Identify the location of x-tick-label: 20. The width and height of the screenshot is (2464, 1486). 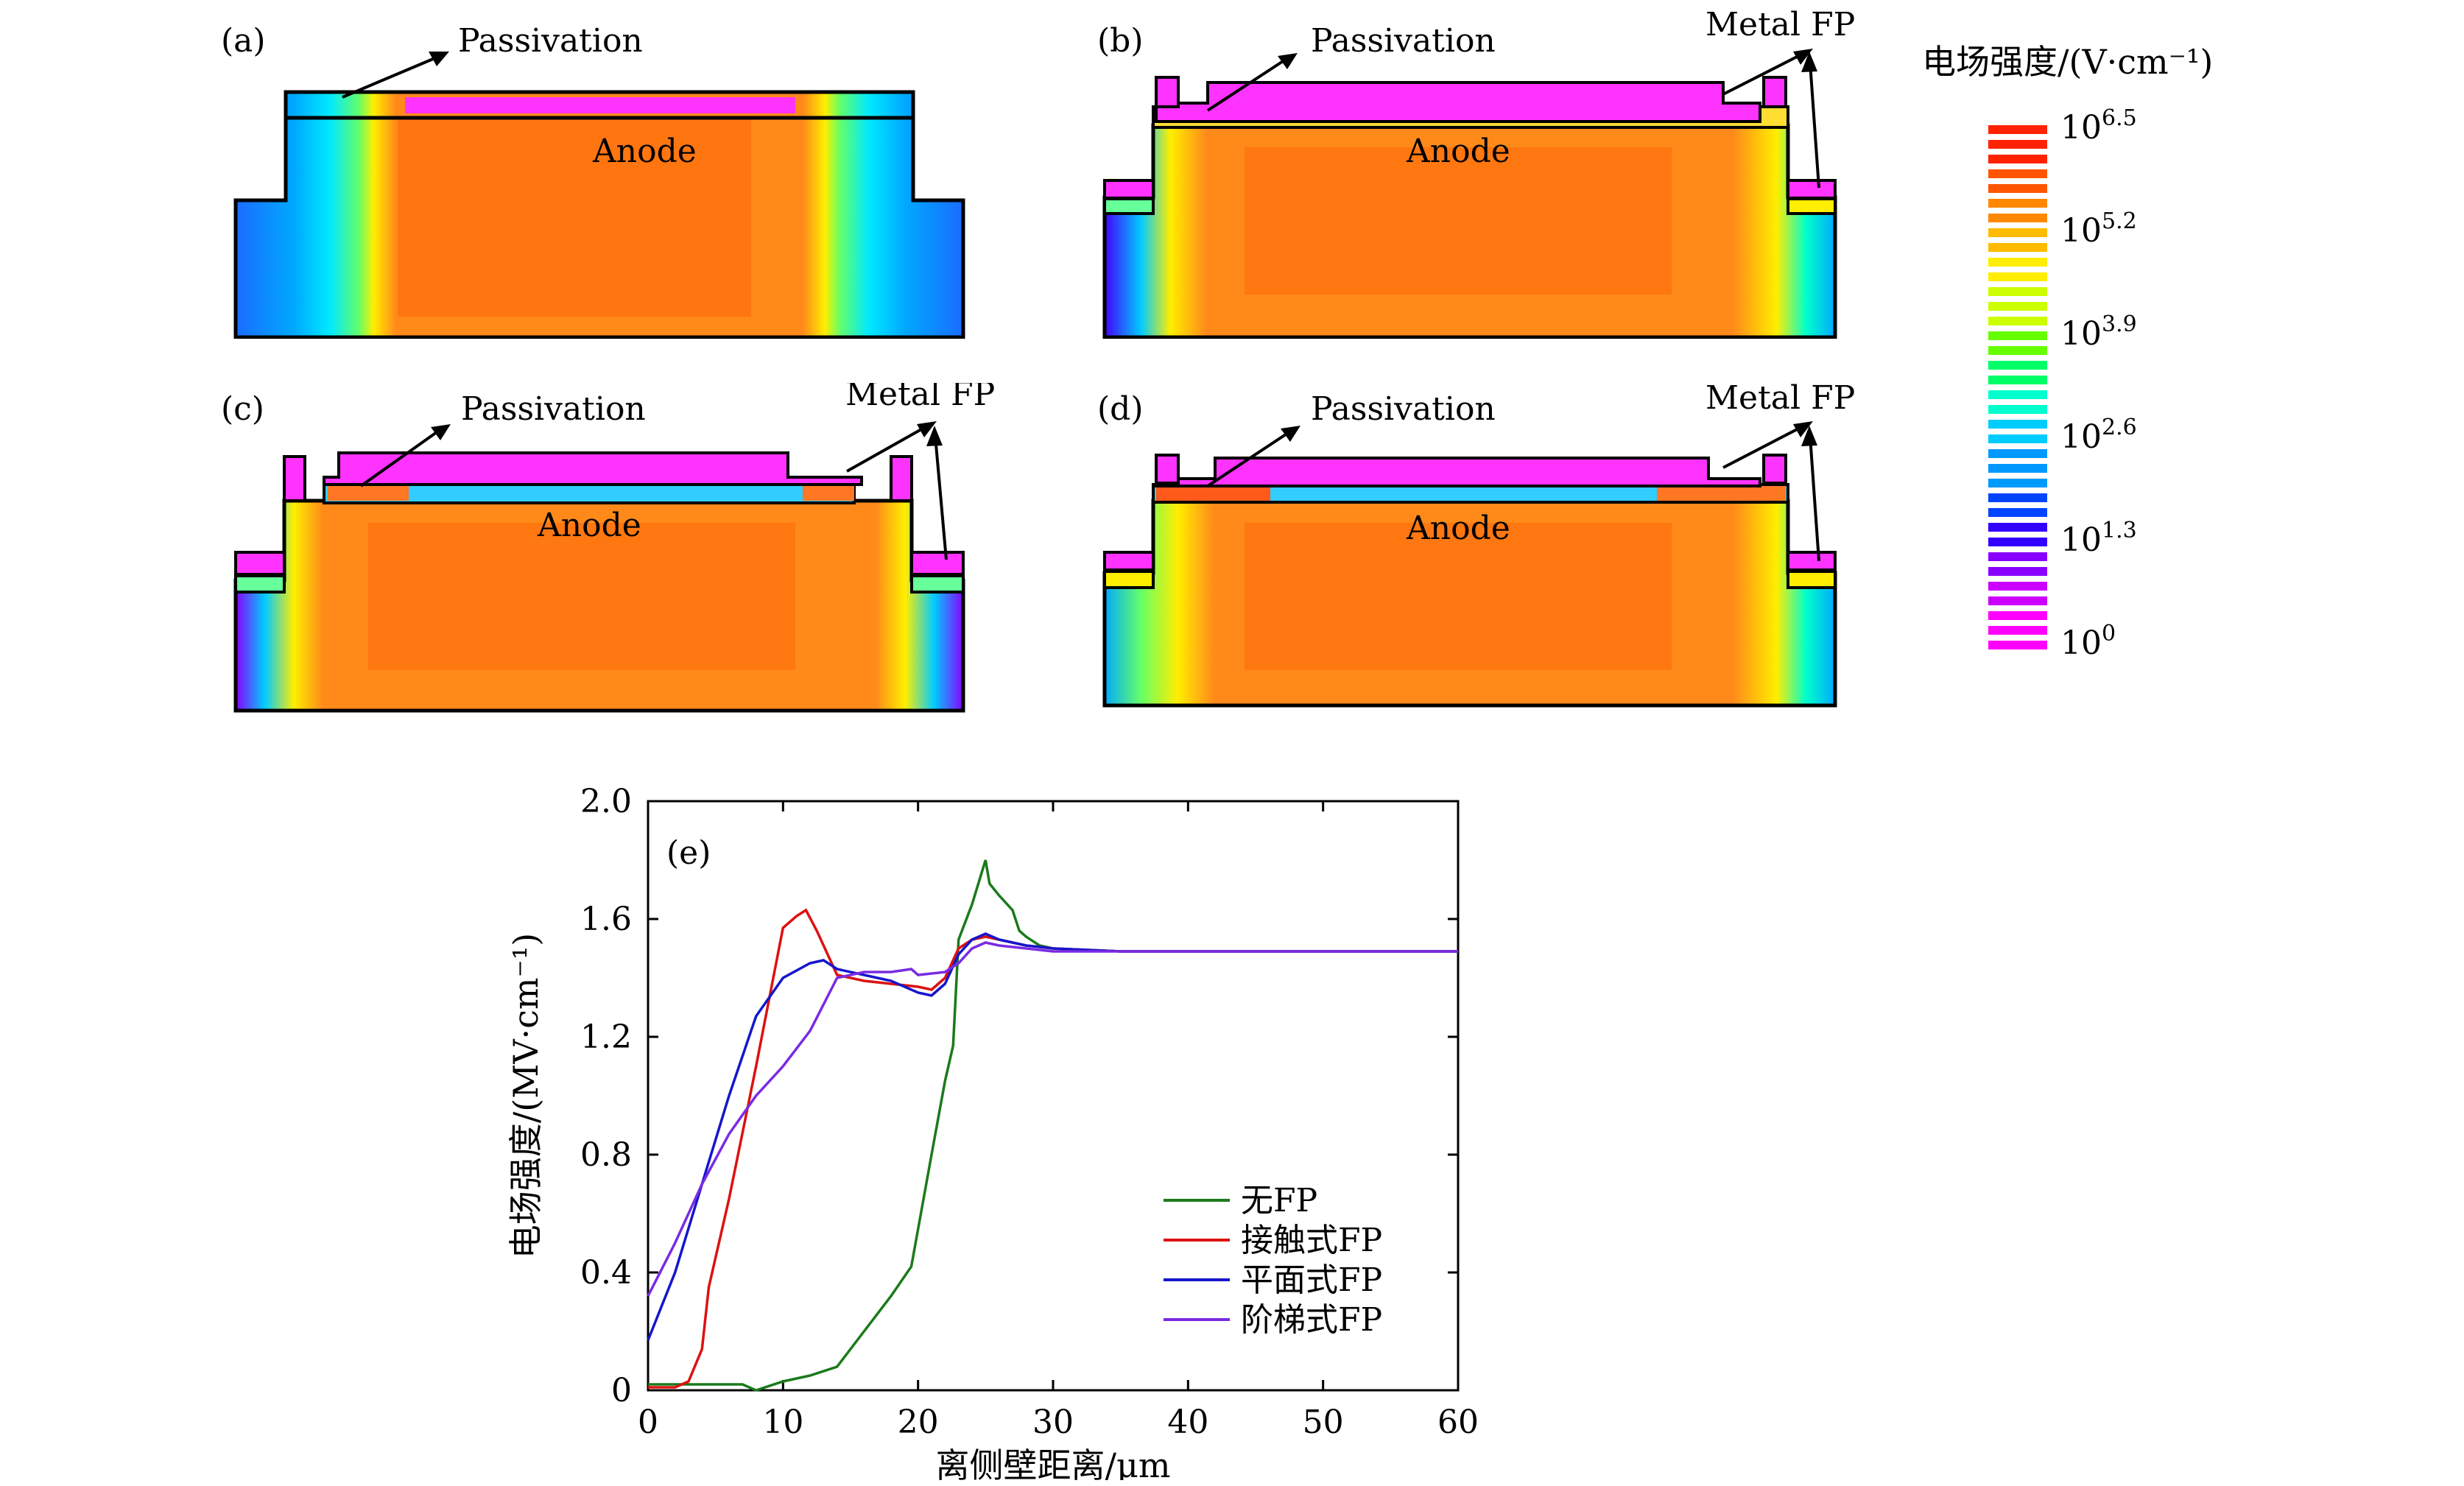
(918, 1422).